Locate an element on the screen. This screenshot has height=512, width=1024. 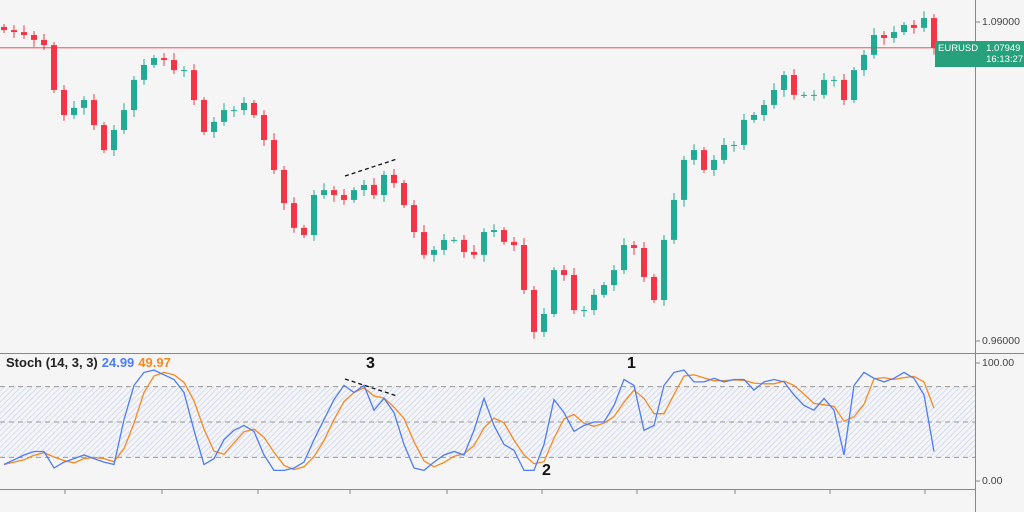
annotation-1: 1 is located at coordinates (631, 363).